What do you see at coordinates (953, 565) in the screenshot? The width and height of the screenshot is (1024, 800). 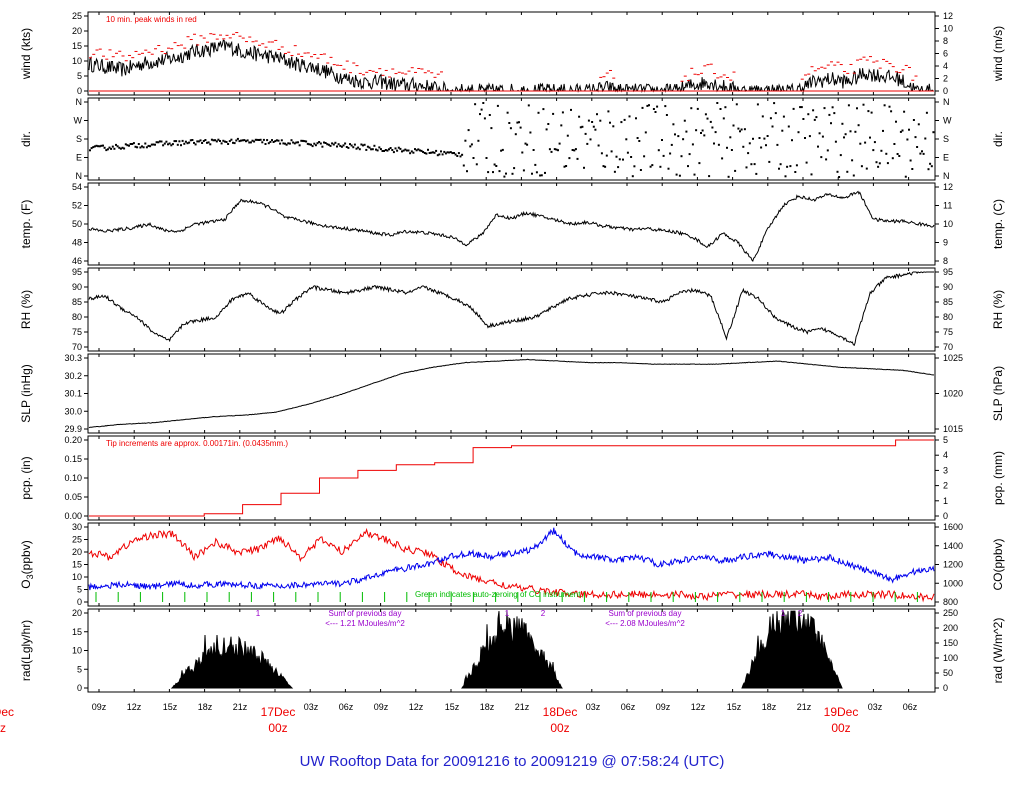 I see `right-tick-label: 1200` at bounding box center [953, 565].